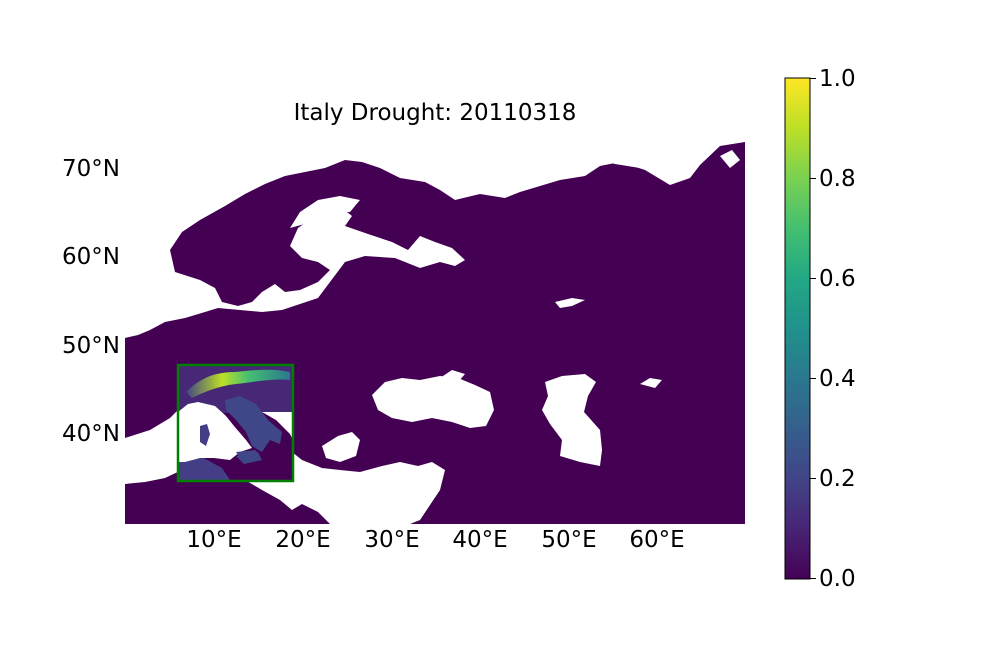 The width and height of the screenshot is (1000, 650). What do you see at coordinates (837, 279) in the screenshot?
I see `colorbar-tick-label: 0.6` at bounding box center [837, 279].